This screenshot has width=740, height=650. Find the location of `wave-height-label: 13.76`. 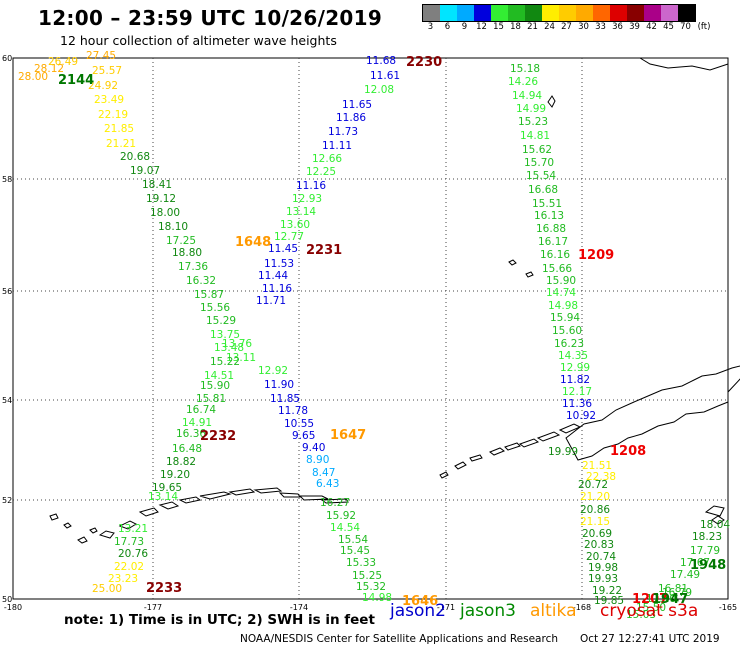

wave-height-label: 13.76 is located at coordinates (237, 344).